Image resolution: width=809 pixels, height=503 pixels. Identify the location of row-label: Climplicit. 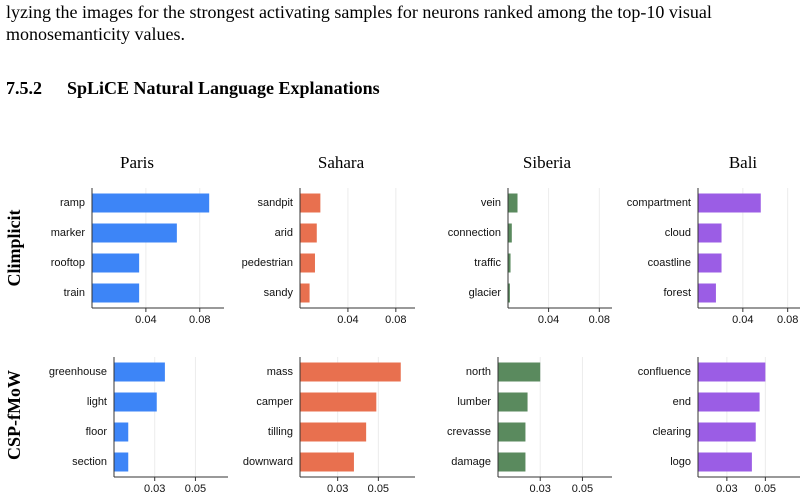
(14, 248).